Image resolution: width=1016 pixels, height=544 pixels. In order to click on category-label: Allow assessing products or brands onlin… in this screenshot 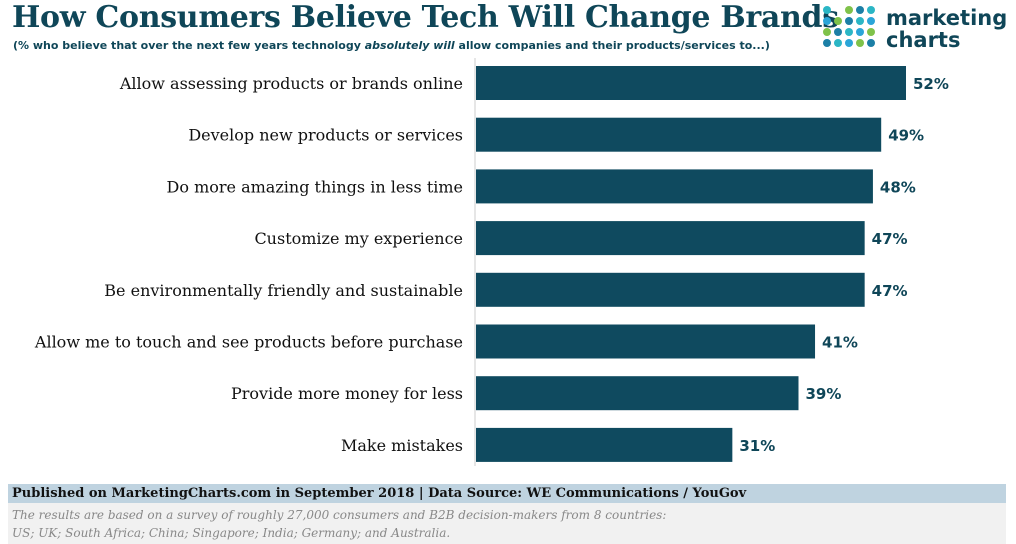, I will do `click(291, 83)`.